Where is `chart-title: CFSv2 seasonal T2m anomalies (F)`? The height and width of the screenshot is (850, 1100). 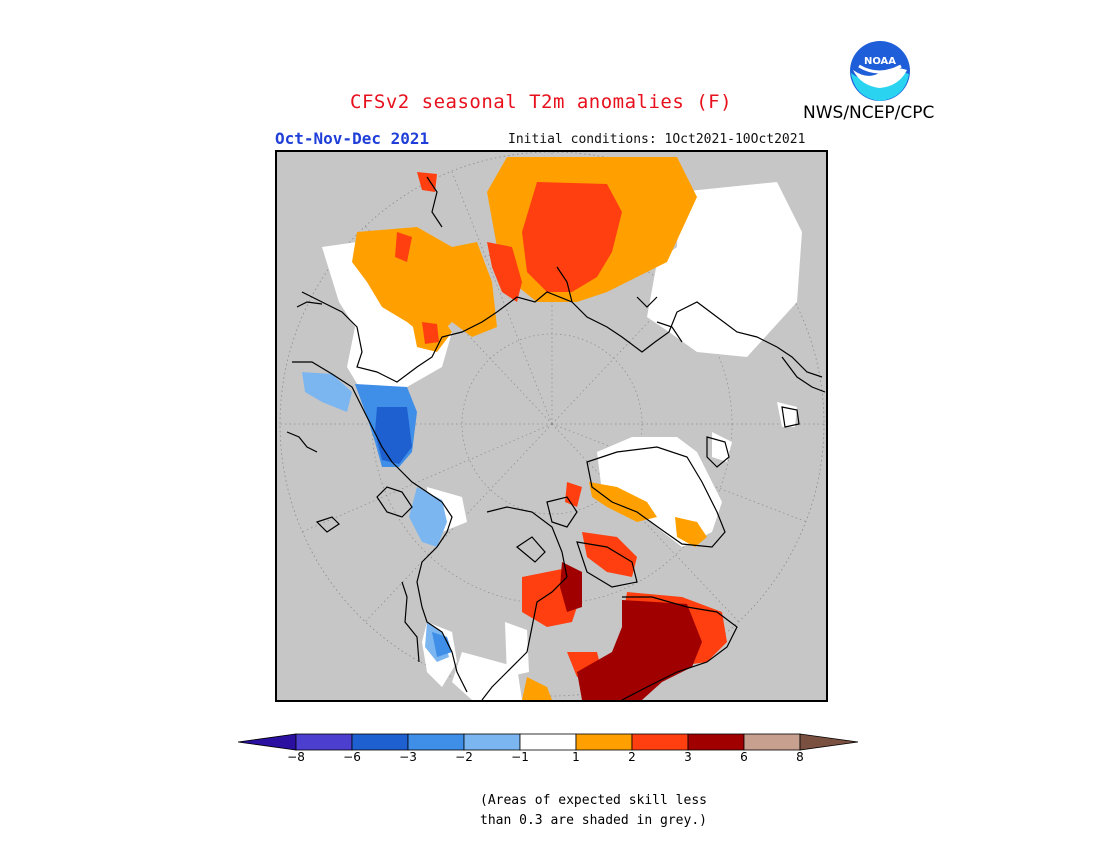
chart-title: CFSv2 seasonal T2m anomalies (F) is located at coordinates (541, 102).